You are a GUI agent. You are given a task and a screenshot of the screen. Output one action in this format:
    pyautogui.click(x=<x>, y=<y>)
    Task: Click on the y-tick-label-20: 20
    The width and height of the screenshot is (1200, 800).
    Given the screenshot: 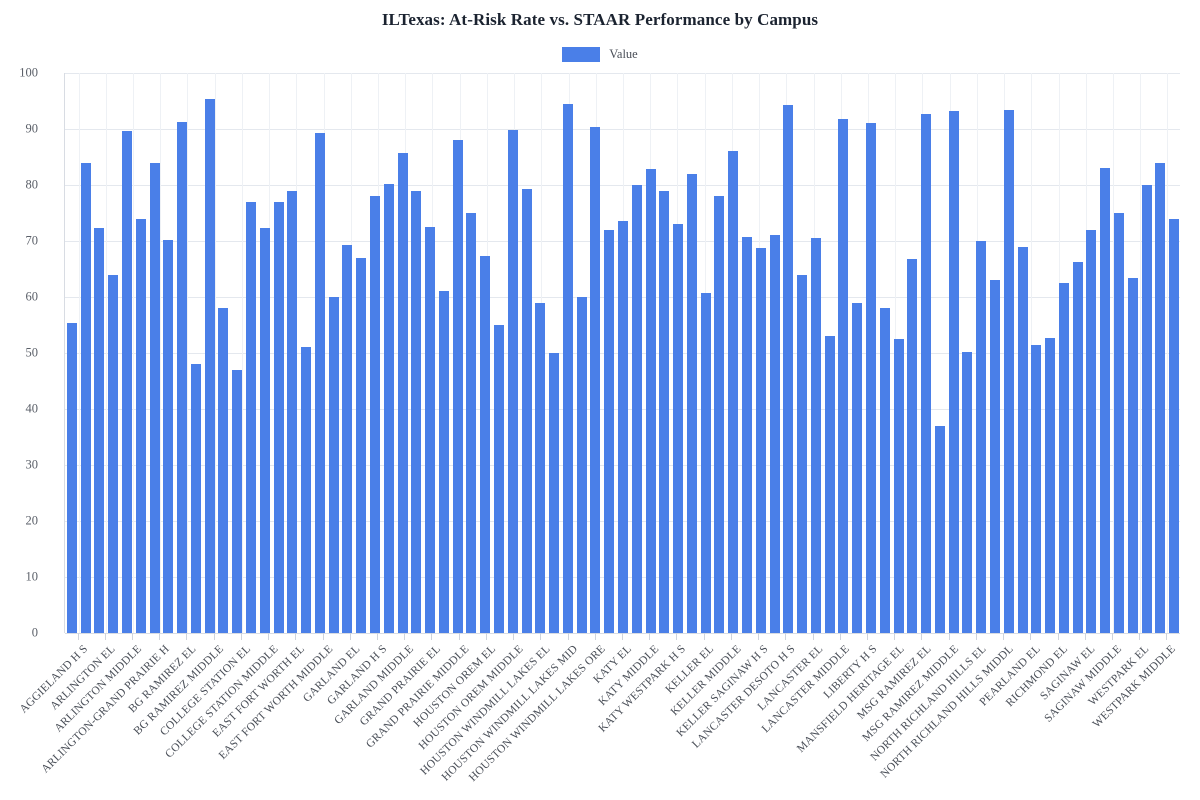 What is the action you would take?
    pyautogui.click(x=32, y=520)
    